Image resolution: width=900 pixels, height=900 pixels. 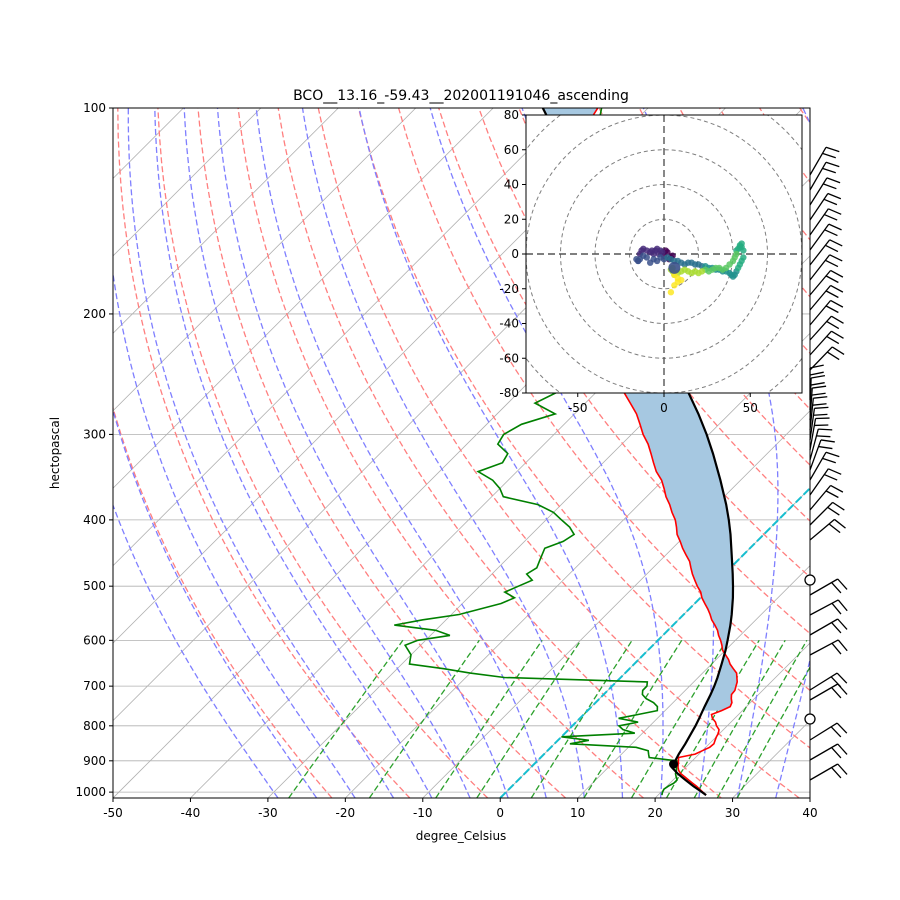 What do you see at coordinates (509, 358) in the screenshot?
I see `hodograph-y-tick-label: -60` at bounding box center [509, 358].